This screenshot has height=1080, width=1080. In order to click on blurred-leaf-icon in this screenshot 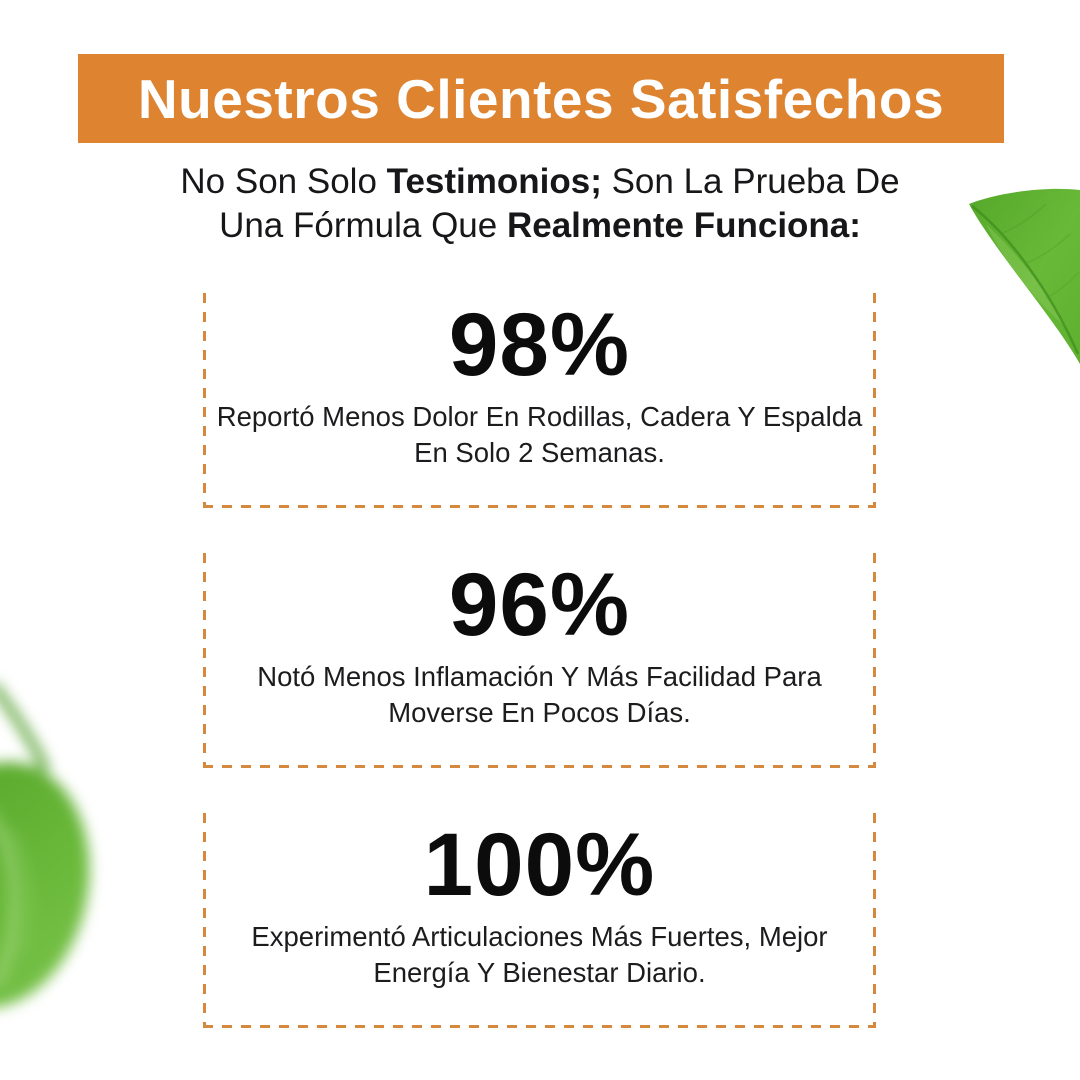, I will do `click(48, 846)`.